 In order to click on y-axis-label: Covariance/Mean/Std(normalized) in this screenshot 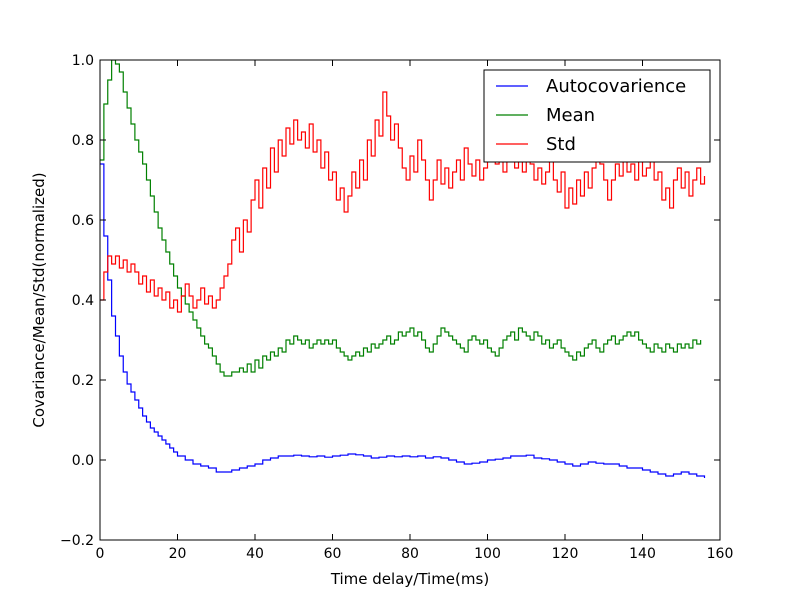, I will do `click(39, 299)`.